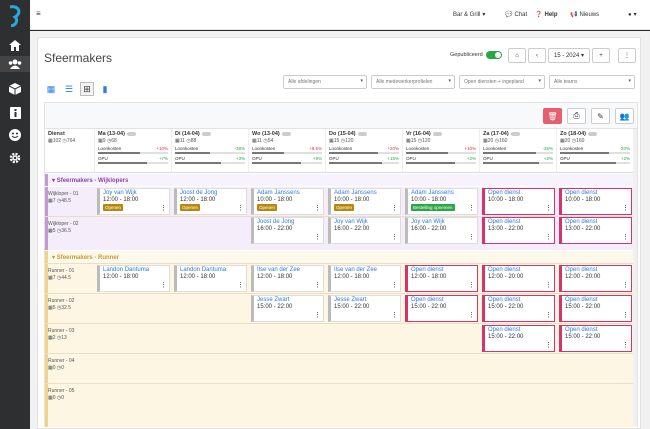  Describe the element at coordinates (61, 304) in the screenshot. I see `row-label: Runner - 02 ▦5 ◷32.5` at that location.